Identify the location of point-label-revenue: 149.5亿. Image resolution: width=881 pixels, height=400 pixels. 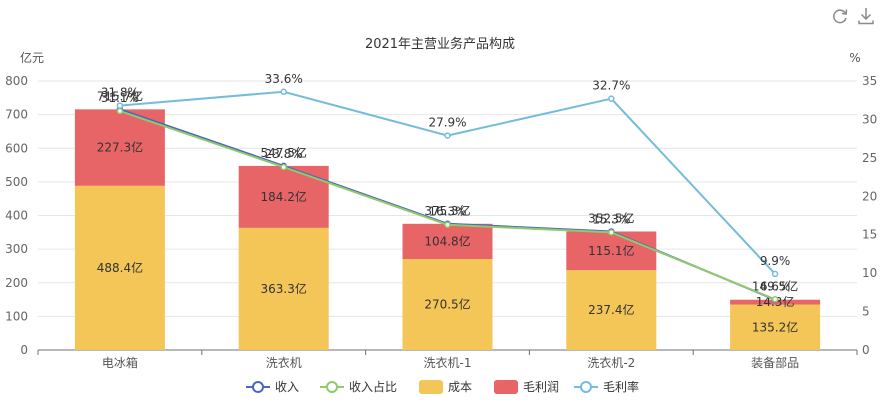
(775, 286).